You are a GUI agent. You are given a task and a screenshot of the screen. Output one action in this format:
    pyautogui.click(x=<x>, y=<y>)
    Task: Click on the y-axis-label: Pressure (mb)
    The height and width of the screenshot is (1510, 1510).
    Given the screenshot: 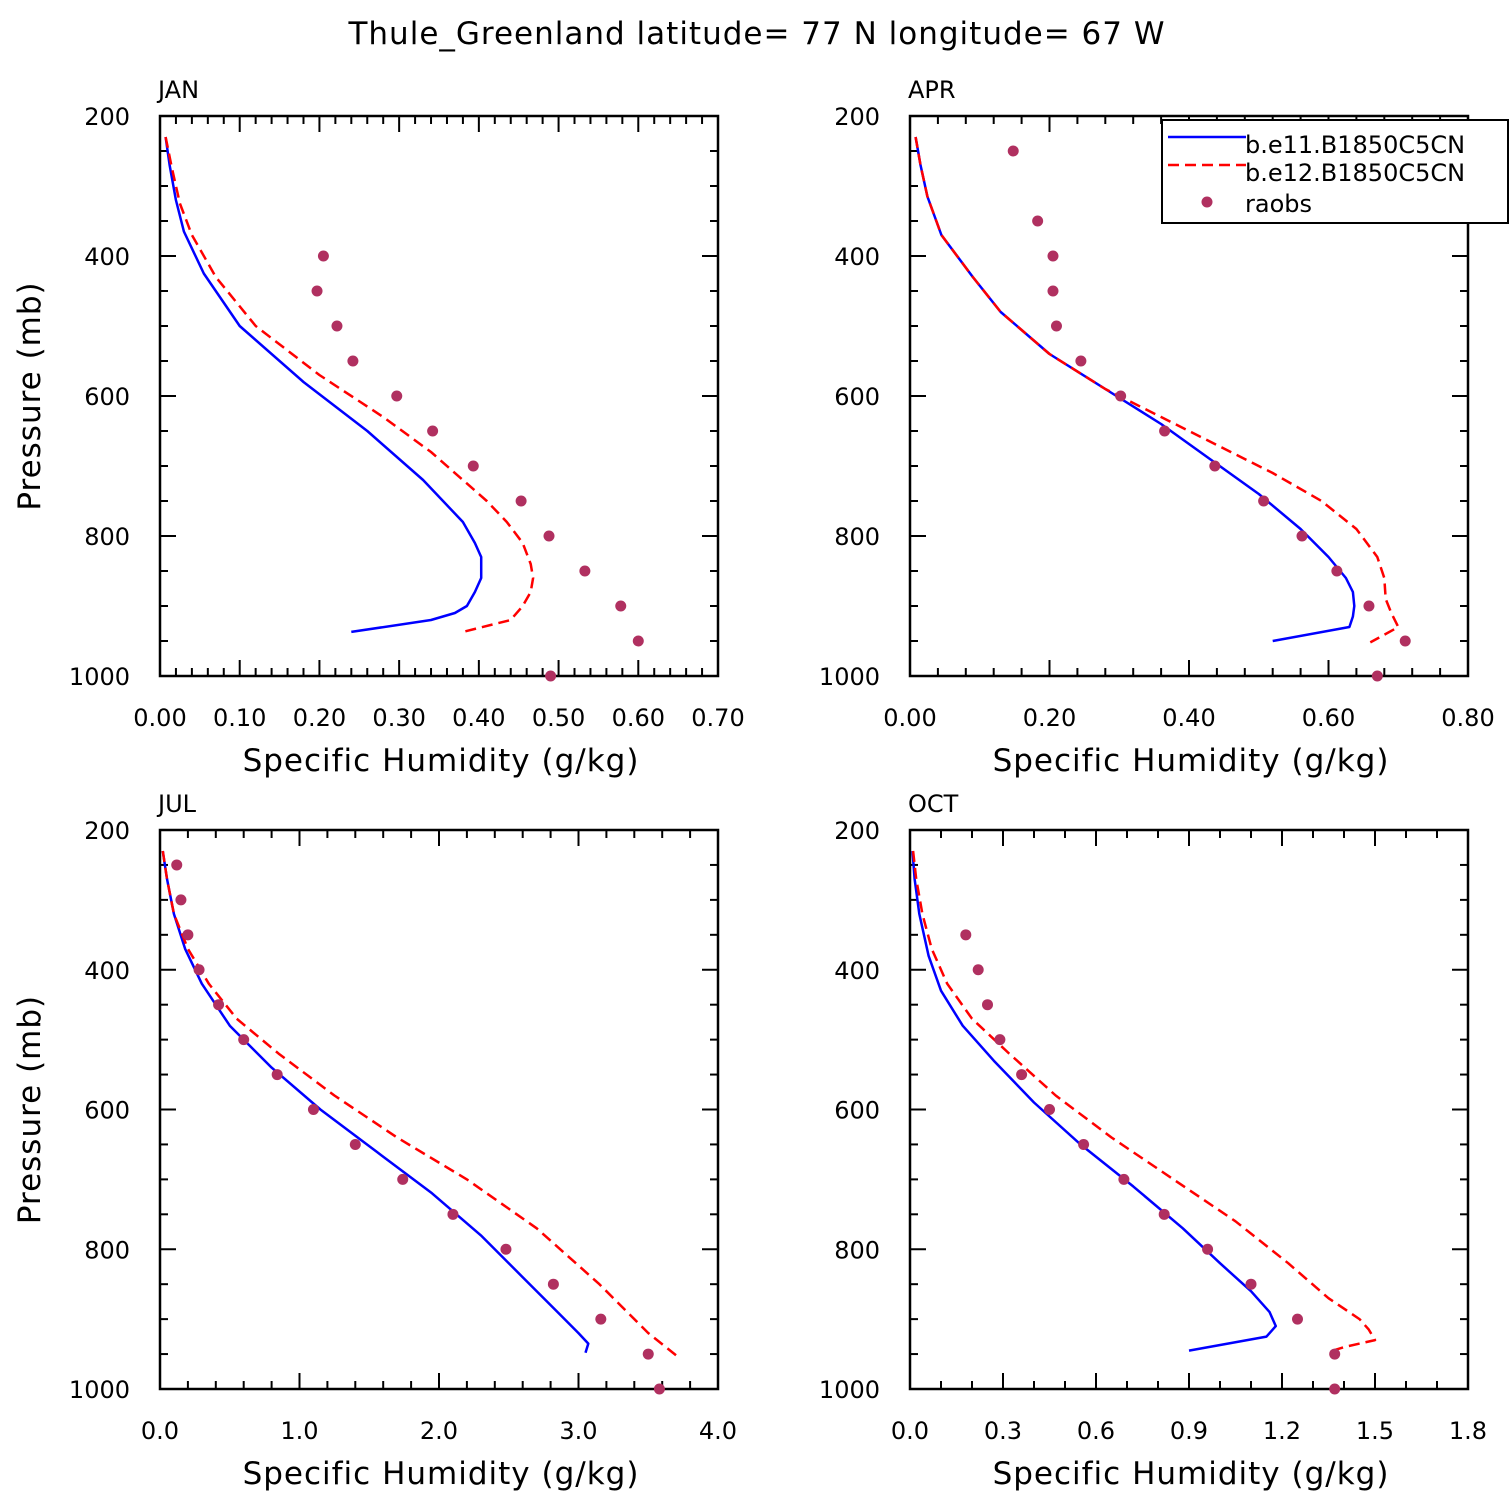 What is the action you would take?
    pyautogui.click(x=30, y=395)
    